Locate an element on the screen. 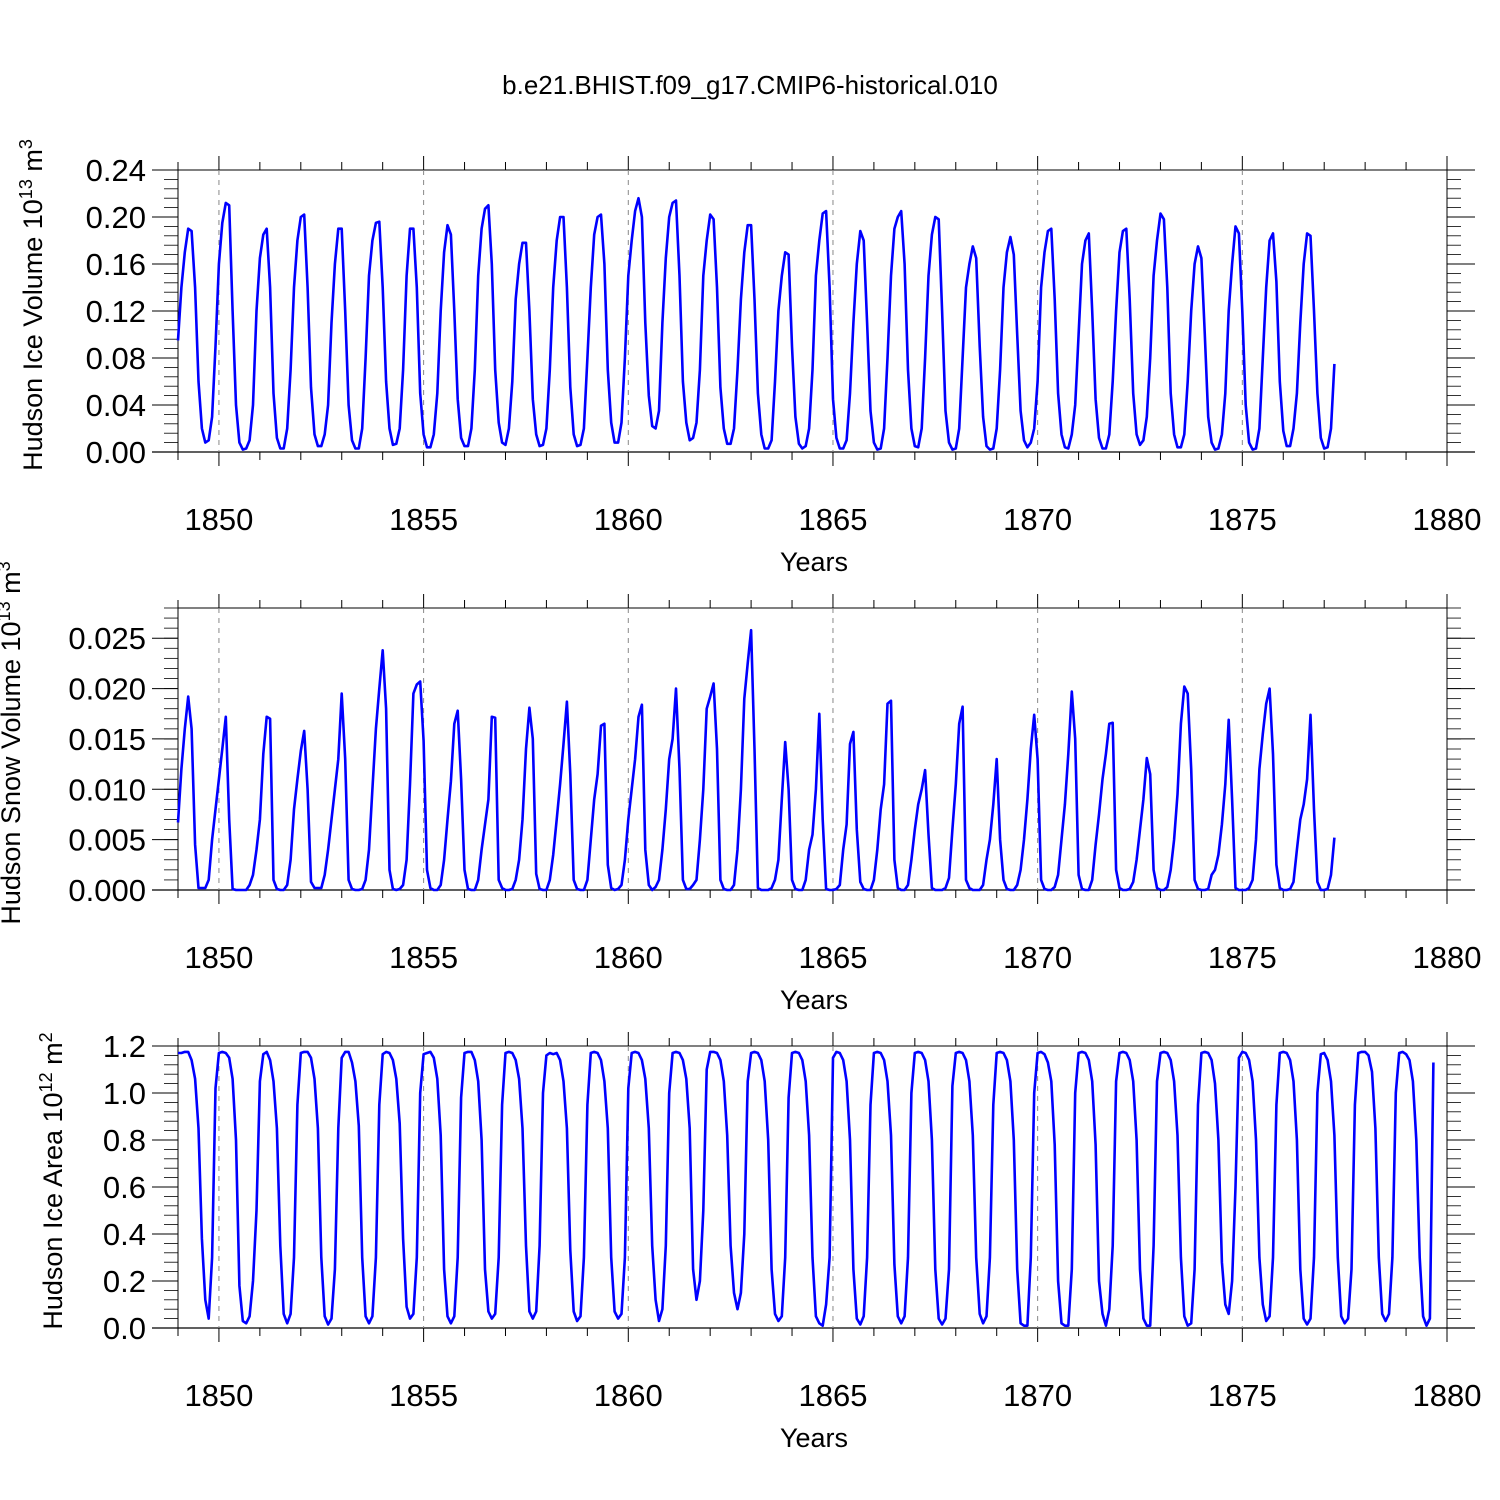 Image resolution: width=1500 pixels, height=1500 pixels. y-tick-label: 0.08 is located at coordinates (116, 358).